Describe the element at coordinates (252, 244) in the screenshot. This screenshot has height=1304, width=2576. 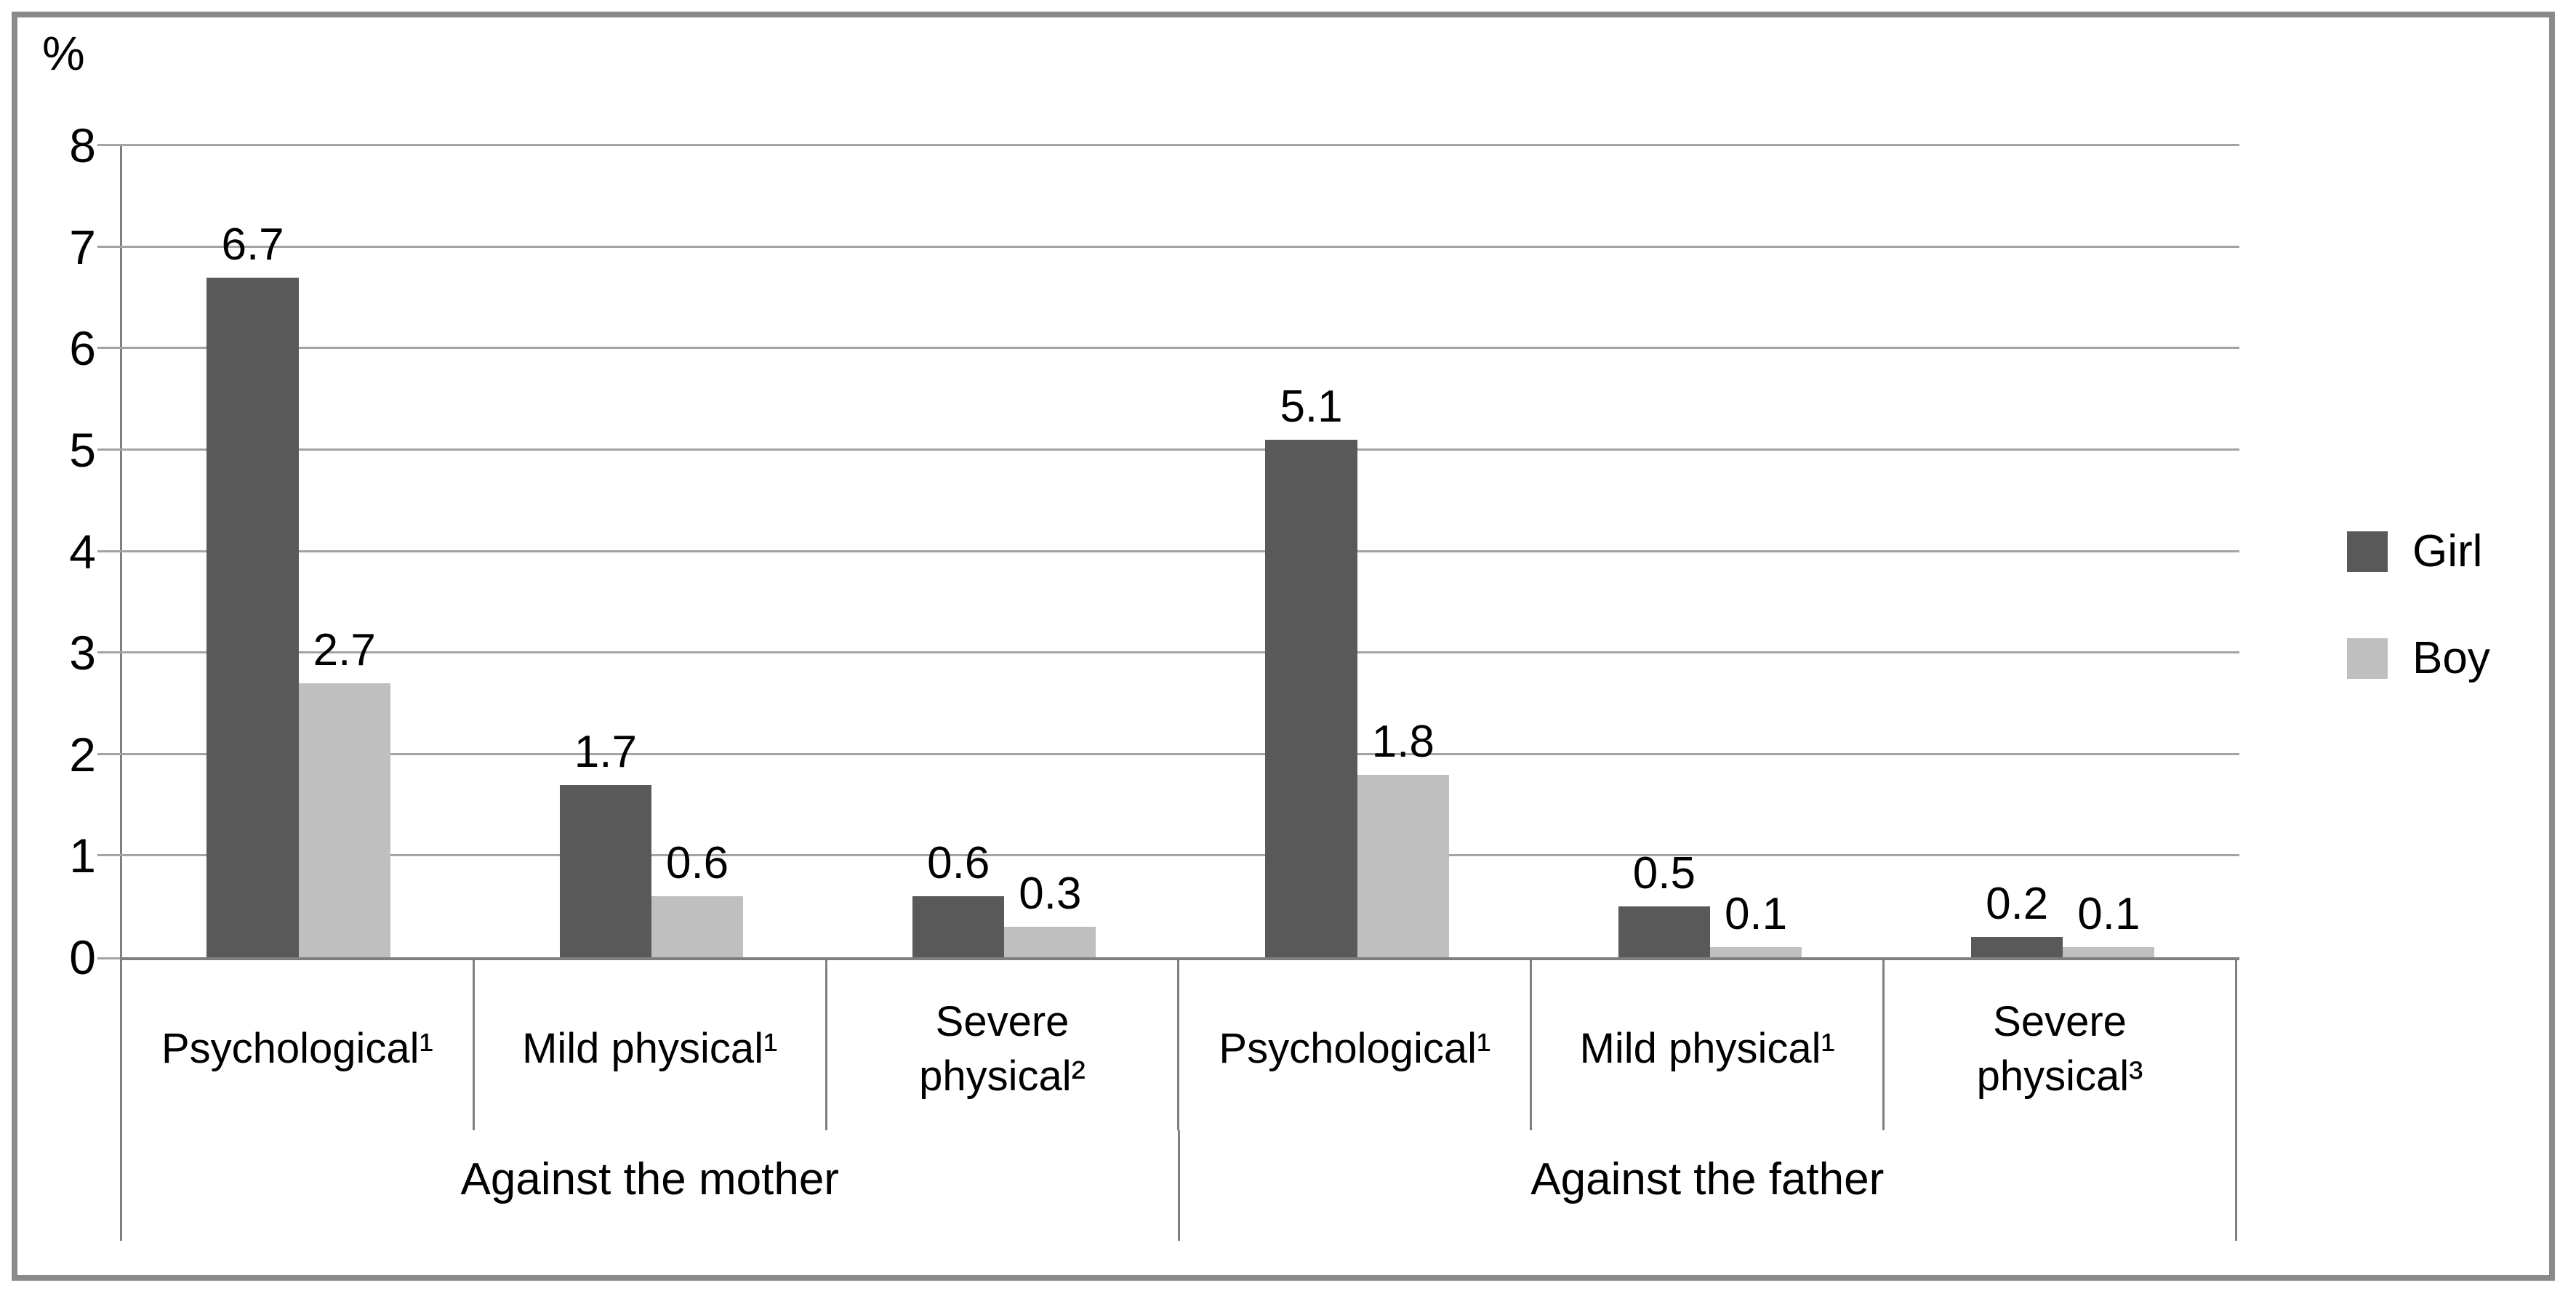
I see `bar-value-label: 6.7` at that location.